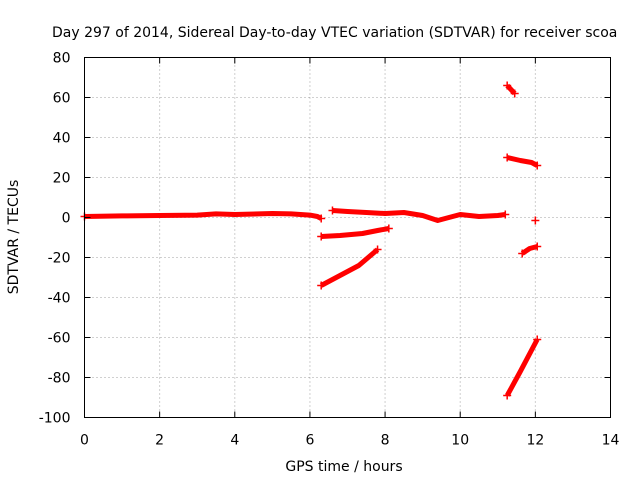 Image resolution: width=640 pixels, height=480 pixels. Describe the element at coordinates (62, 59) in the screenshot. I see `y-tick-label: 80` at that location.